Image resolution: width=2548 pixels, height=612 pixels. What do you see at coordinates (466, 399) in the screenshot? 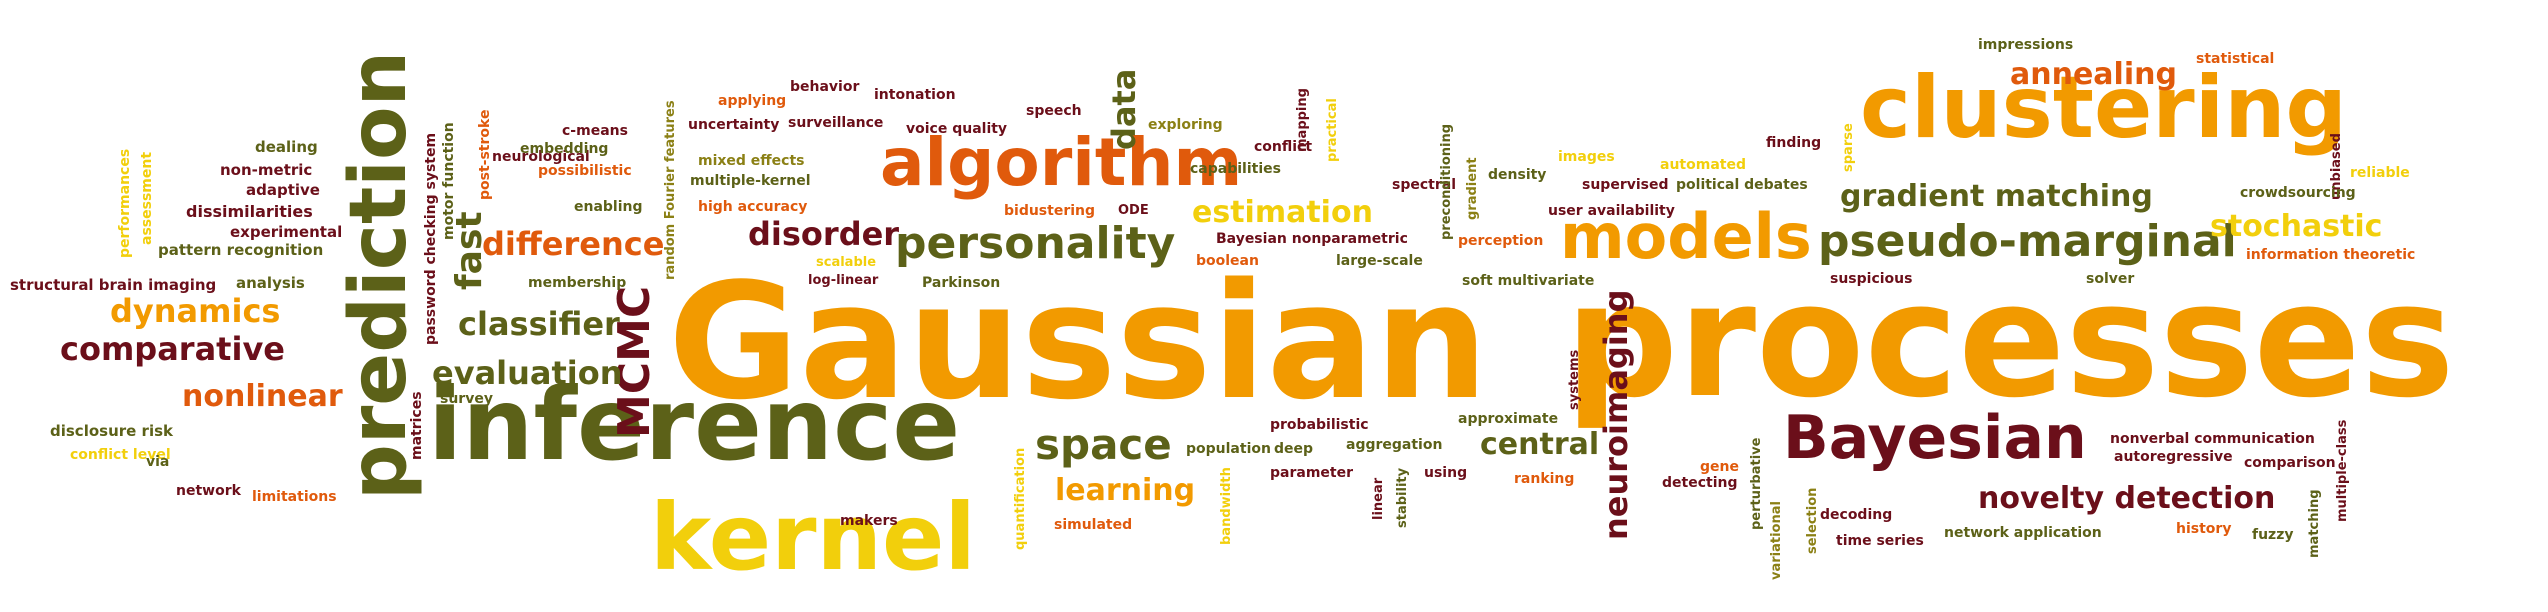
I see `word-survey: survey` at bounding box center [466, 399].